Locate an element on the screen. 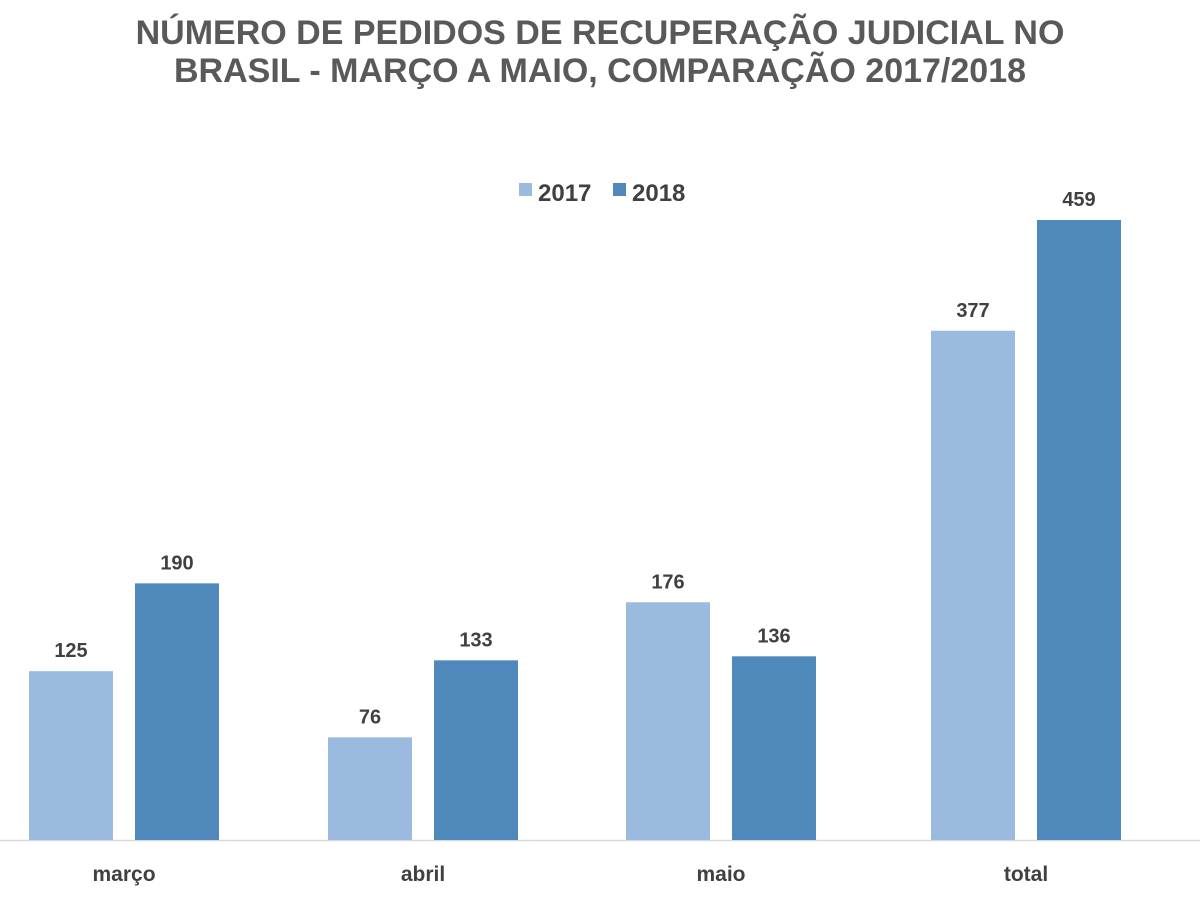 The height and width of the screenshot is (900, 1200). legend-label-2017: 2017 is located at coordinates (564, 193).